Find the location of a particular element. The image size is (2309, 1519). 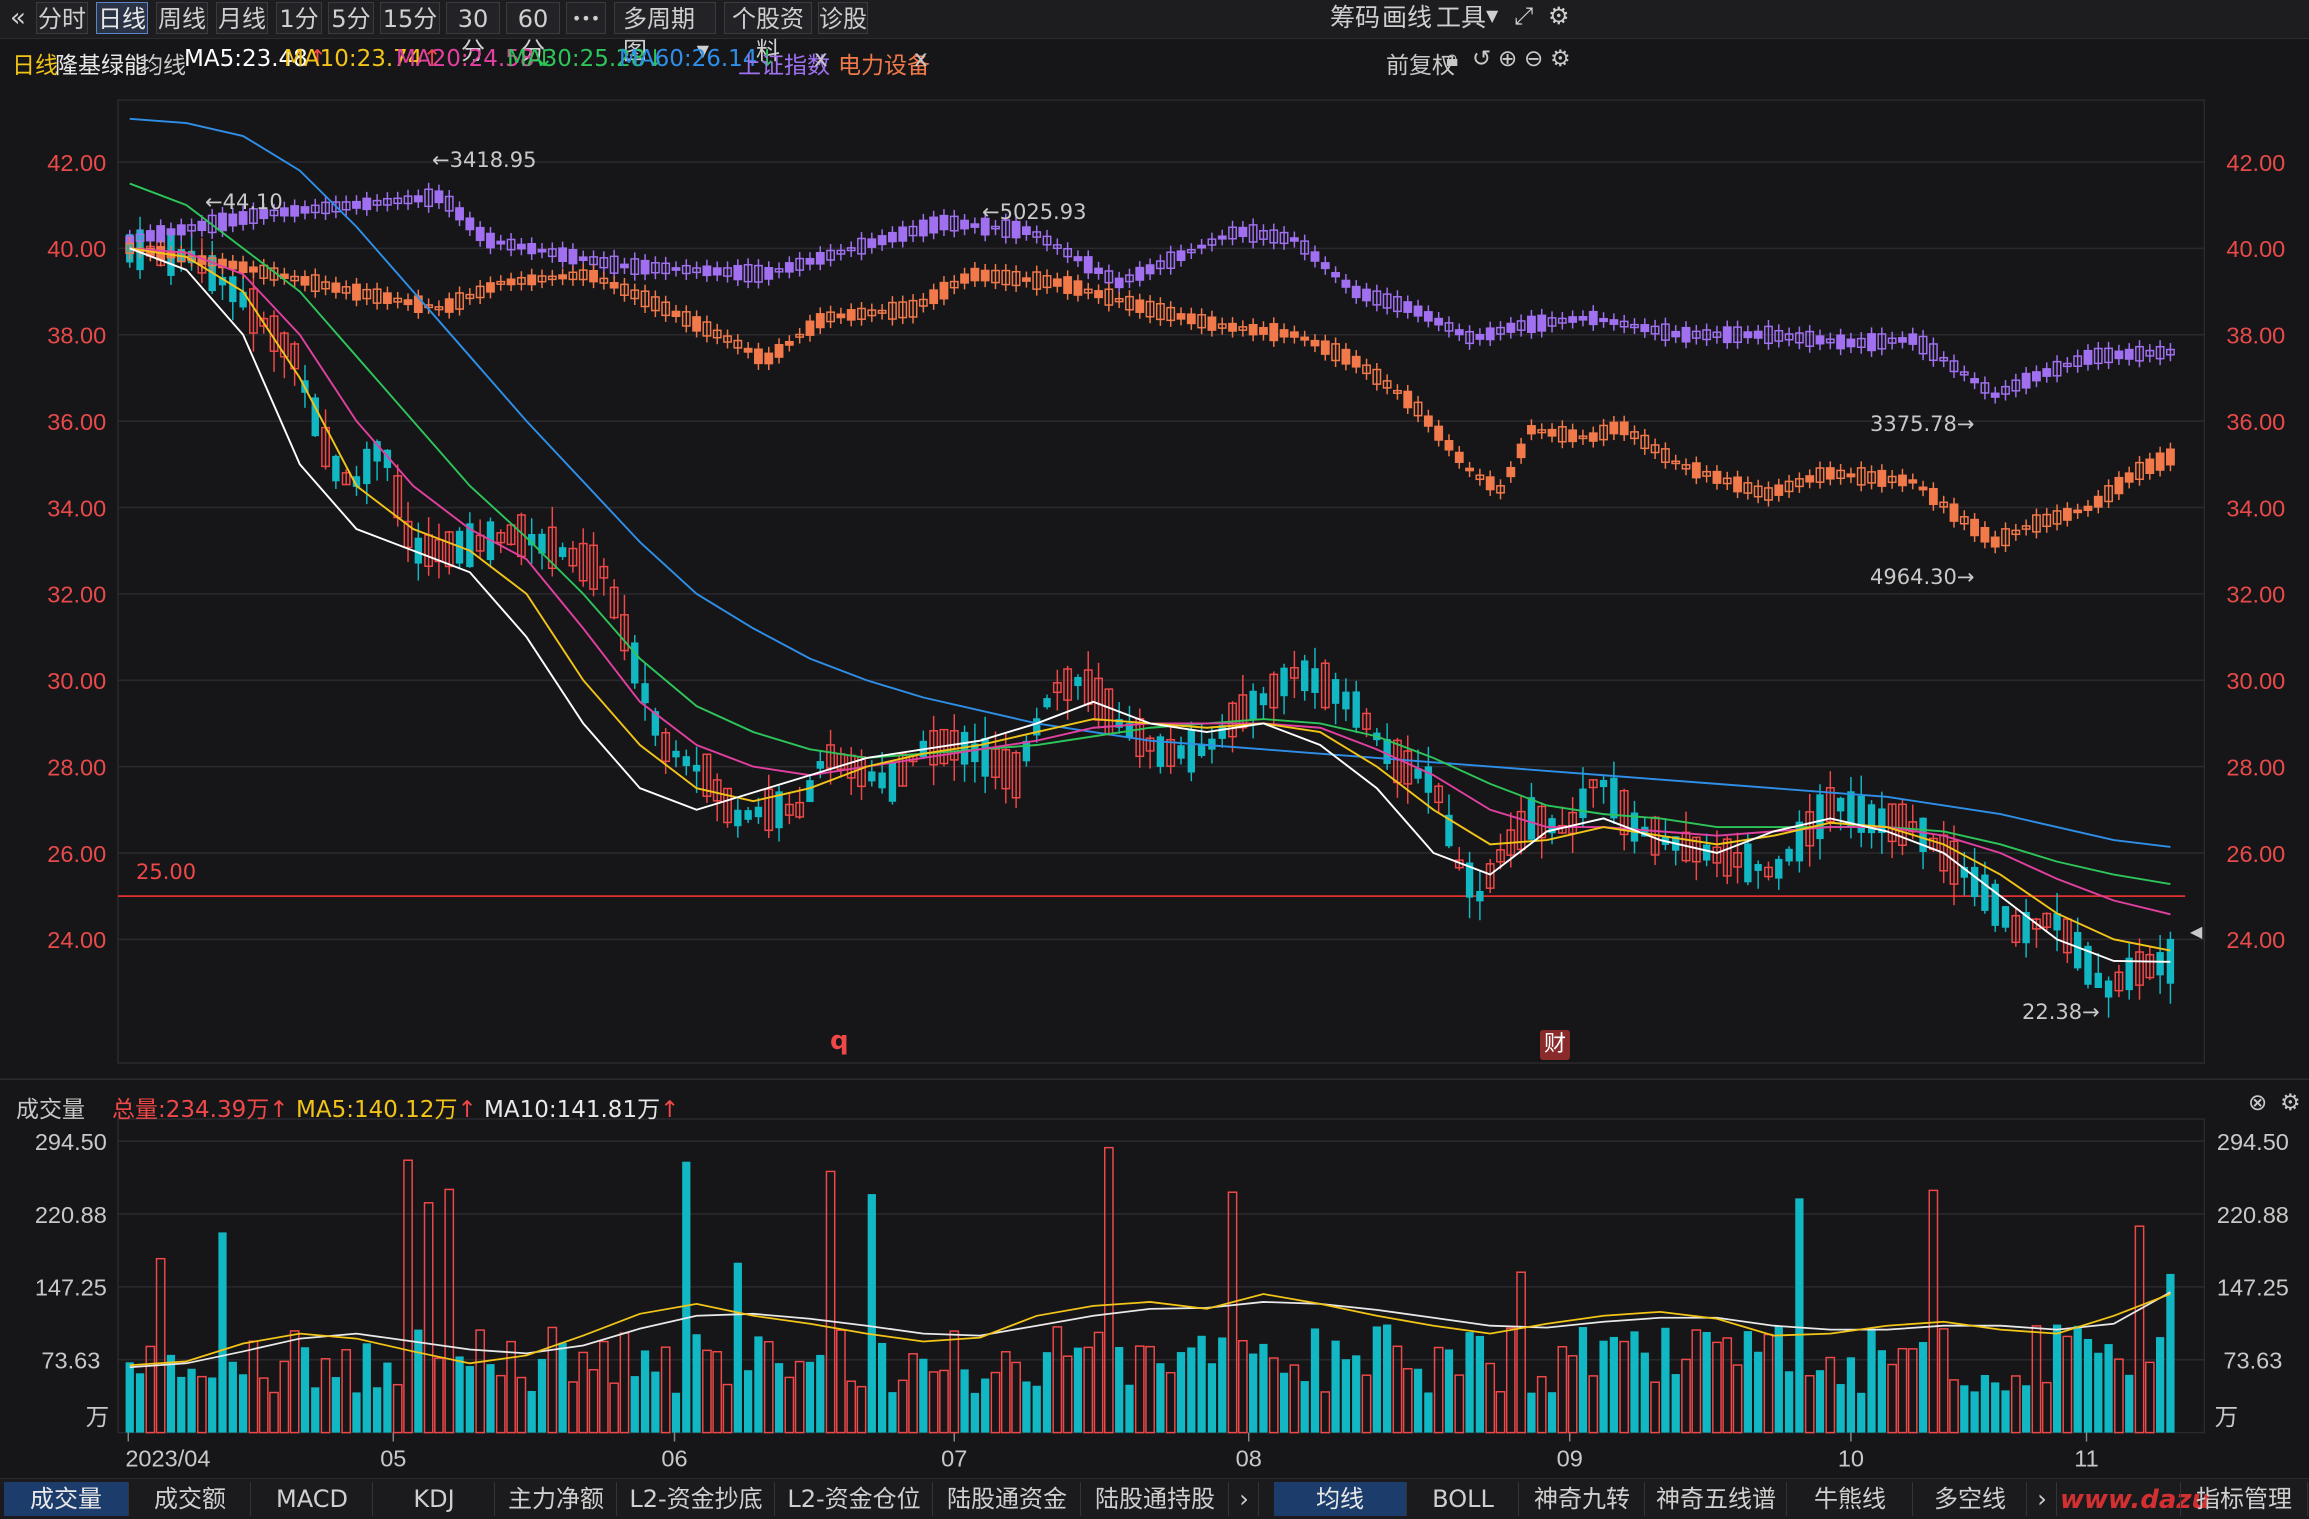

period-tab-60min: 60分 is located at coordinates (533, 33).